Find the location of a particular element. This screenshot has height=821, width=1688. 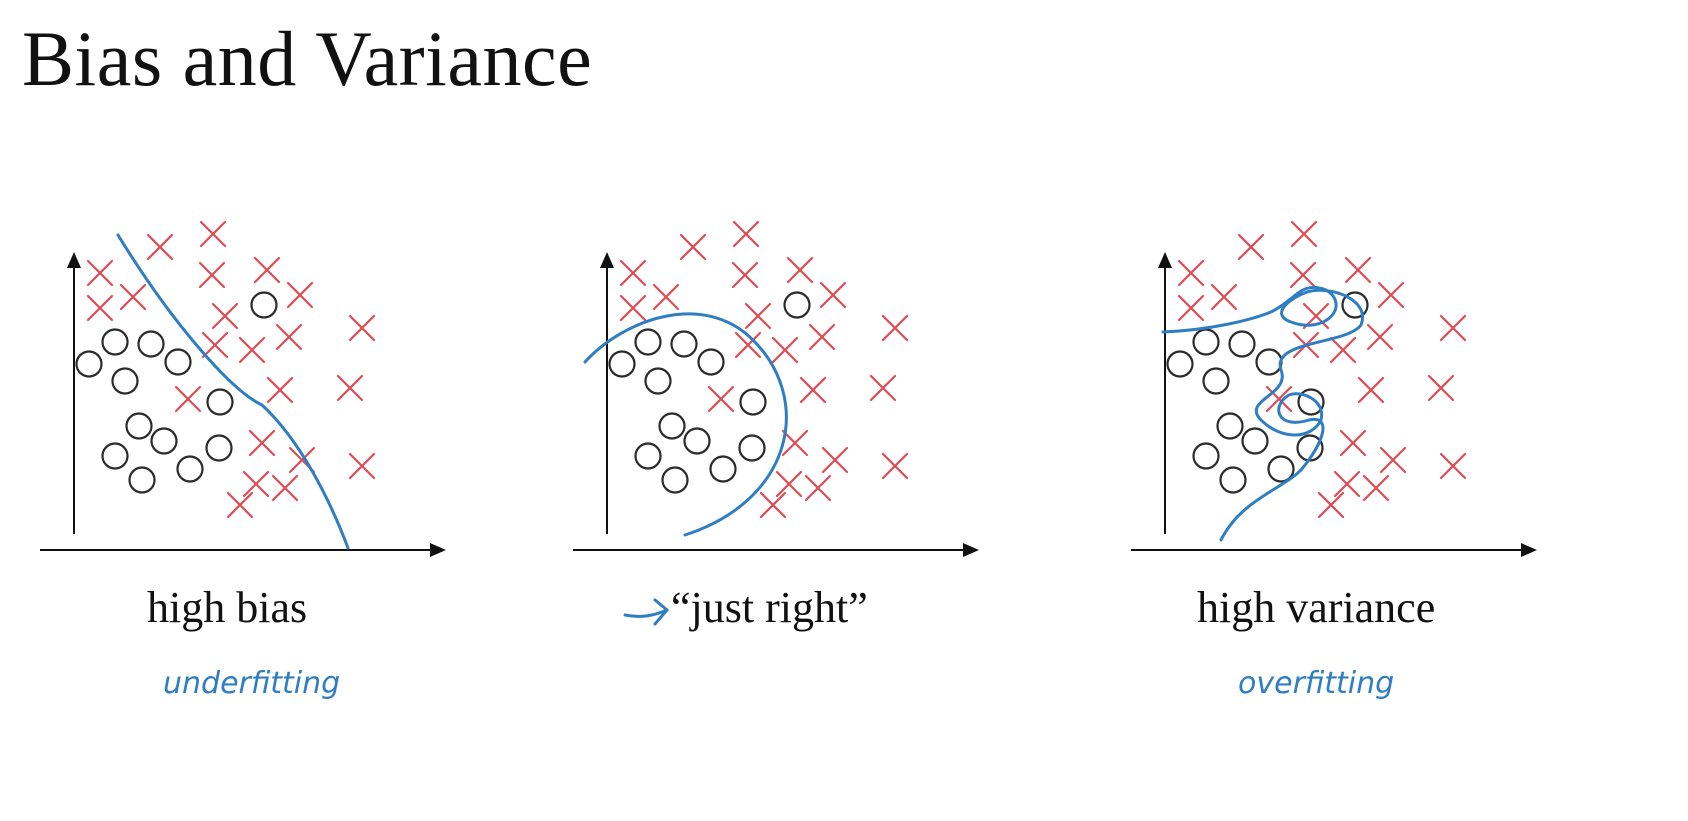

panel-high-bias: high bias underfitting is located at coordinates (243, 460).